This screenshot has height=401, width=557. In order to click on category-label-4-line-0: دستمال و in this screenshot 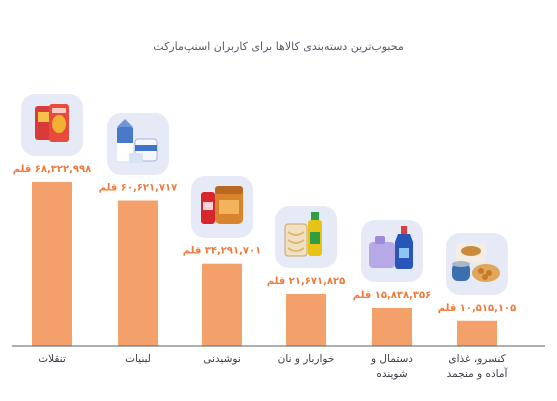, I will do `click(391, 359)`.